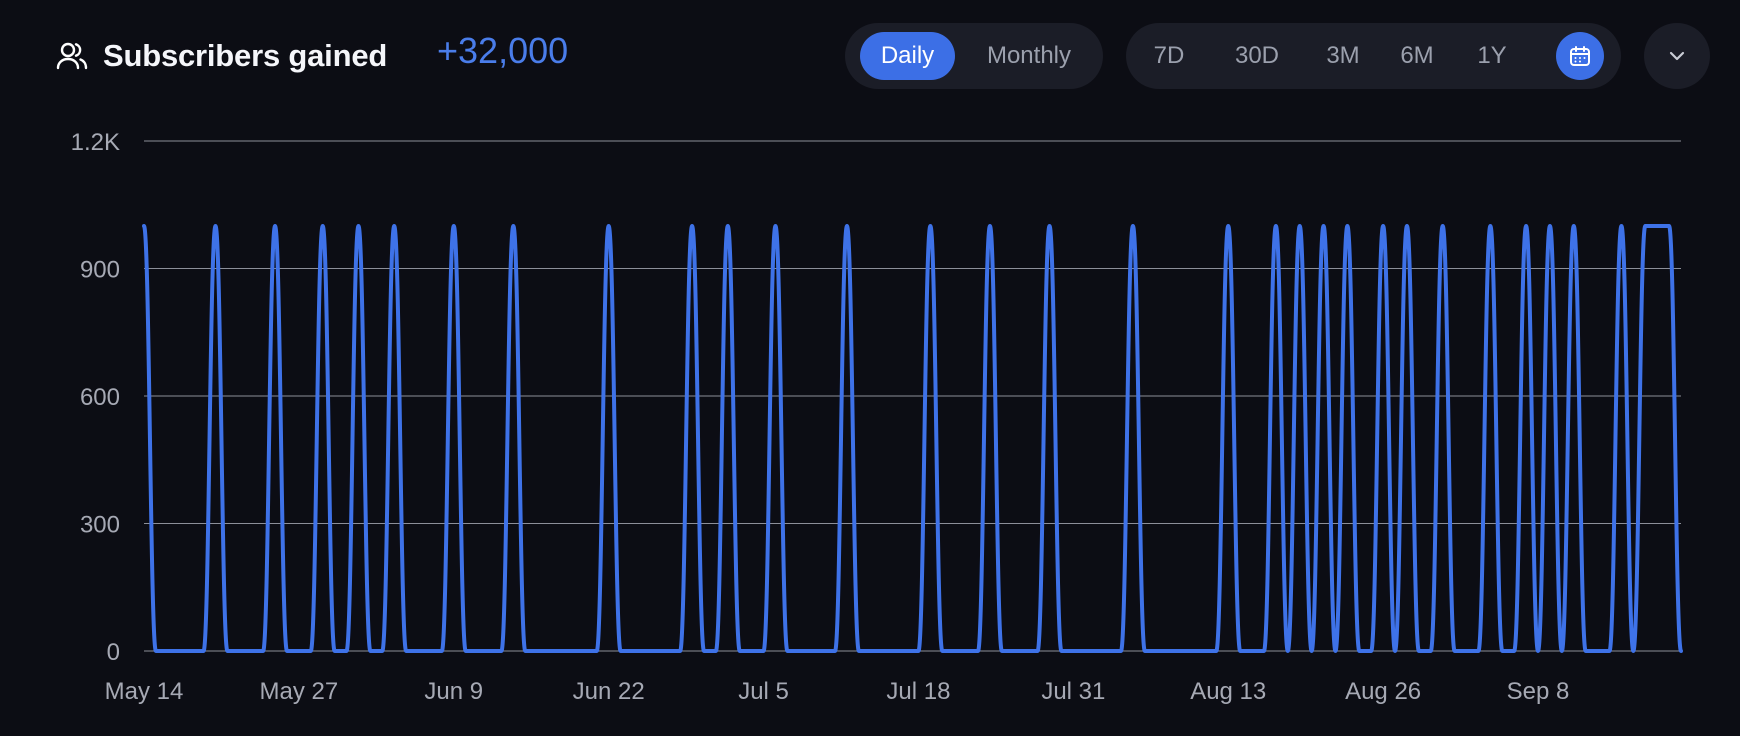 This screenshot has width=1740, height=736. I want to click on total-gained-value: +32,000, so click(503, 50).